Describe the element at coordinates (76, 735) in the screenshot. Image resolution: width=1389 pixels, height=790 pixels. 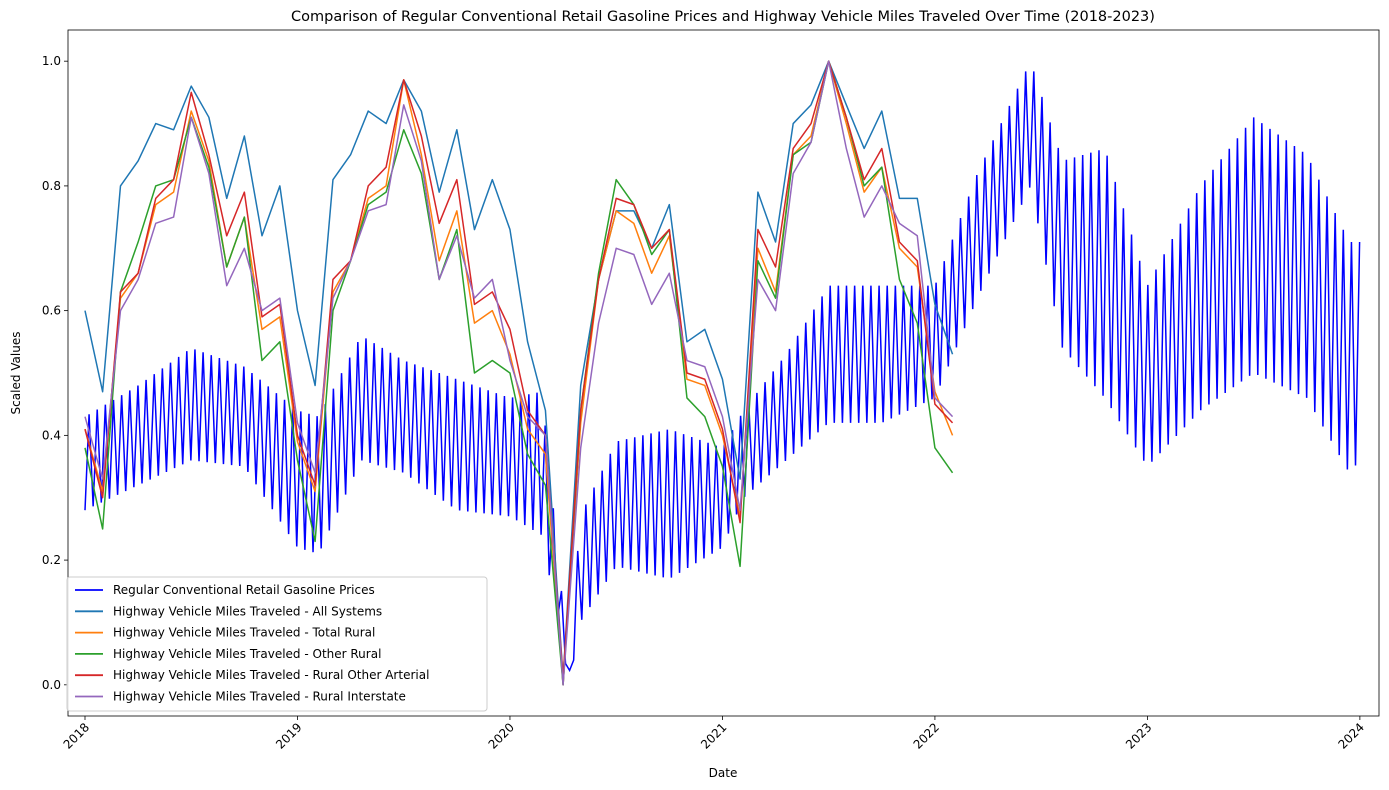
I see `x-tick-label: 2018` at that location.